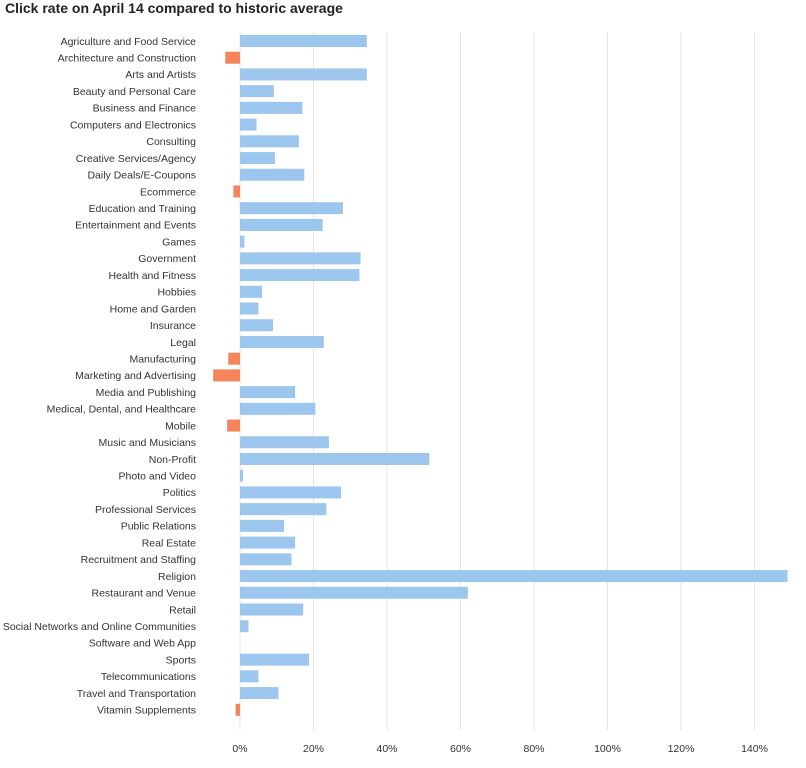 The image size is (806, 768). Describe the element at coordinates (460, 749) in the screenshot. I see `x-tick-label: 60%` at that location.